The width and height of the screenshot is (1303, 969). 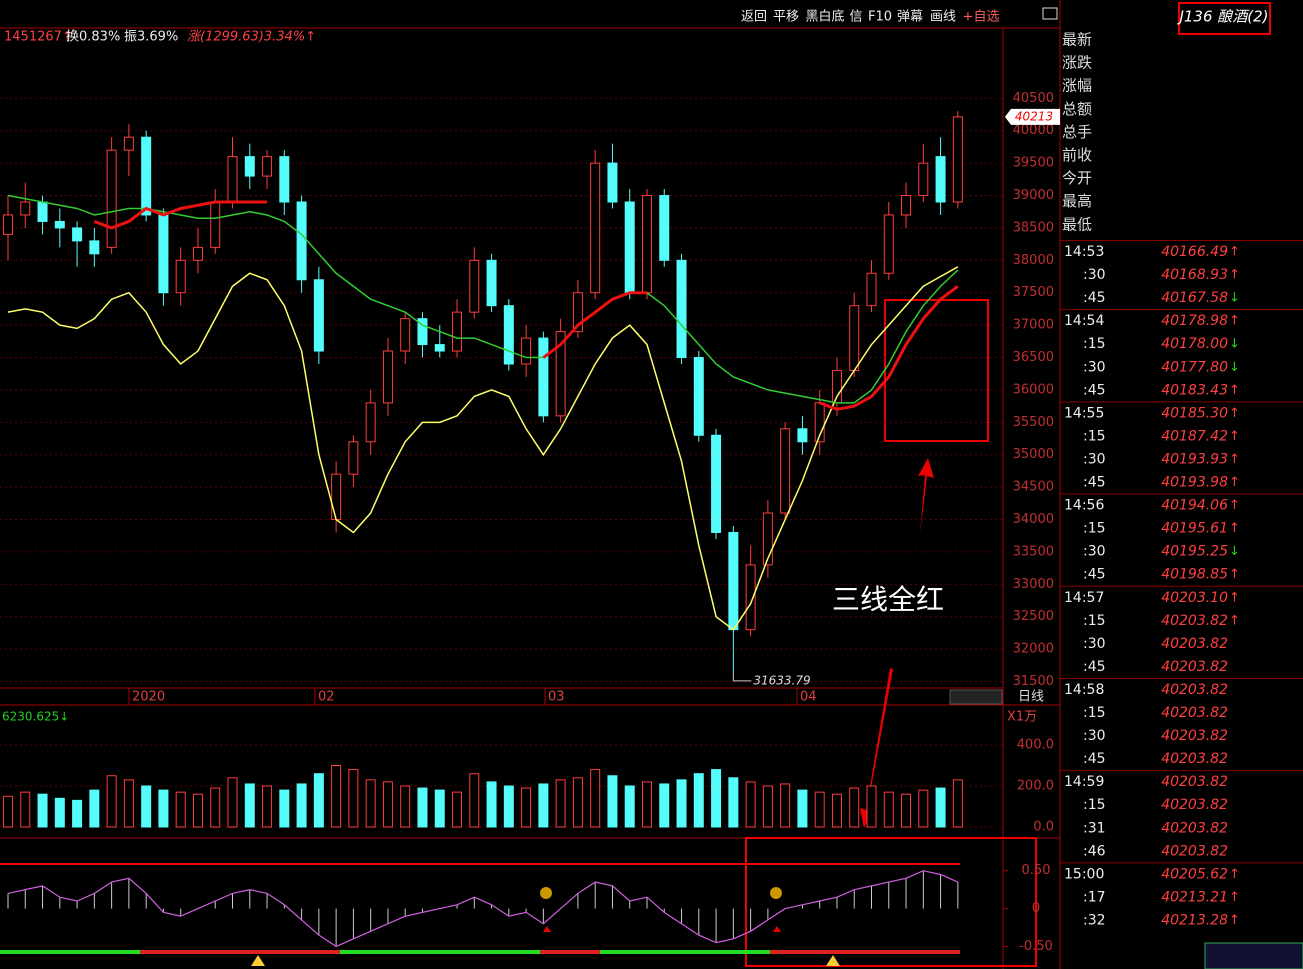 I want to click on tick-price: 40193.98, so click(x=1194, y=483).